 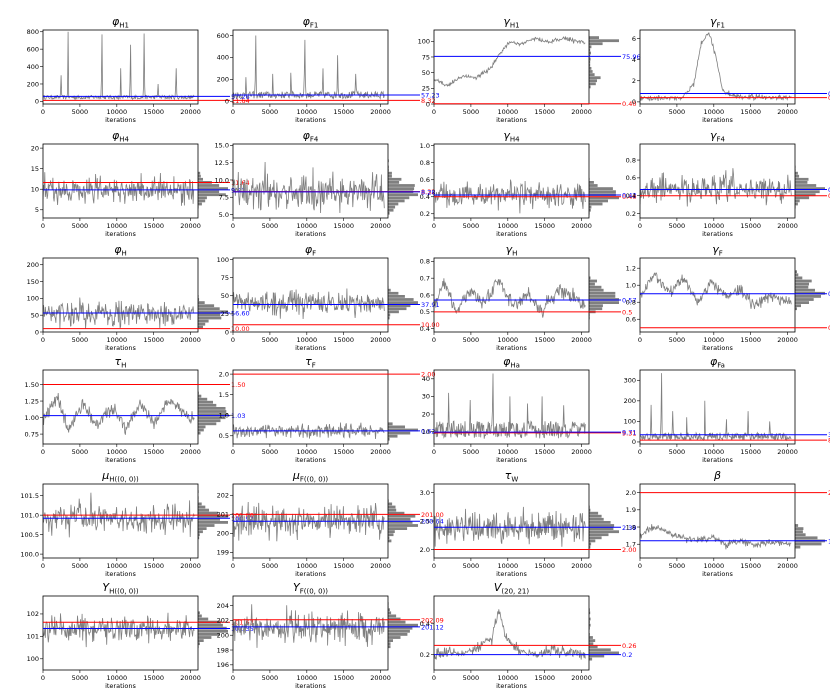 What do you see at coordinates (33, 49) in the screenshot?
I see `y-tick-label: 600` at bounding box center [33, 49].